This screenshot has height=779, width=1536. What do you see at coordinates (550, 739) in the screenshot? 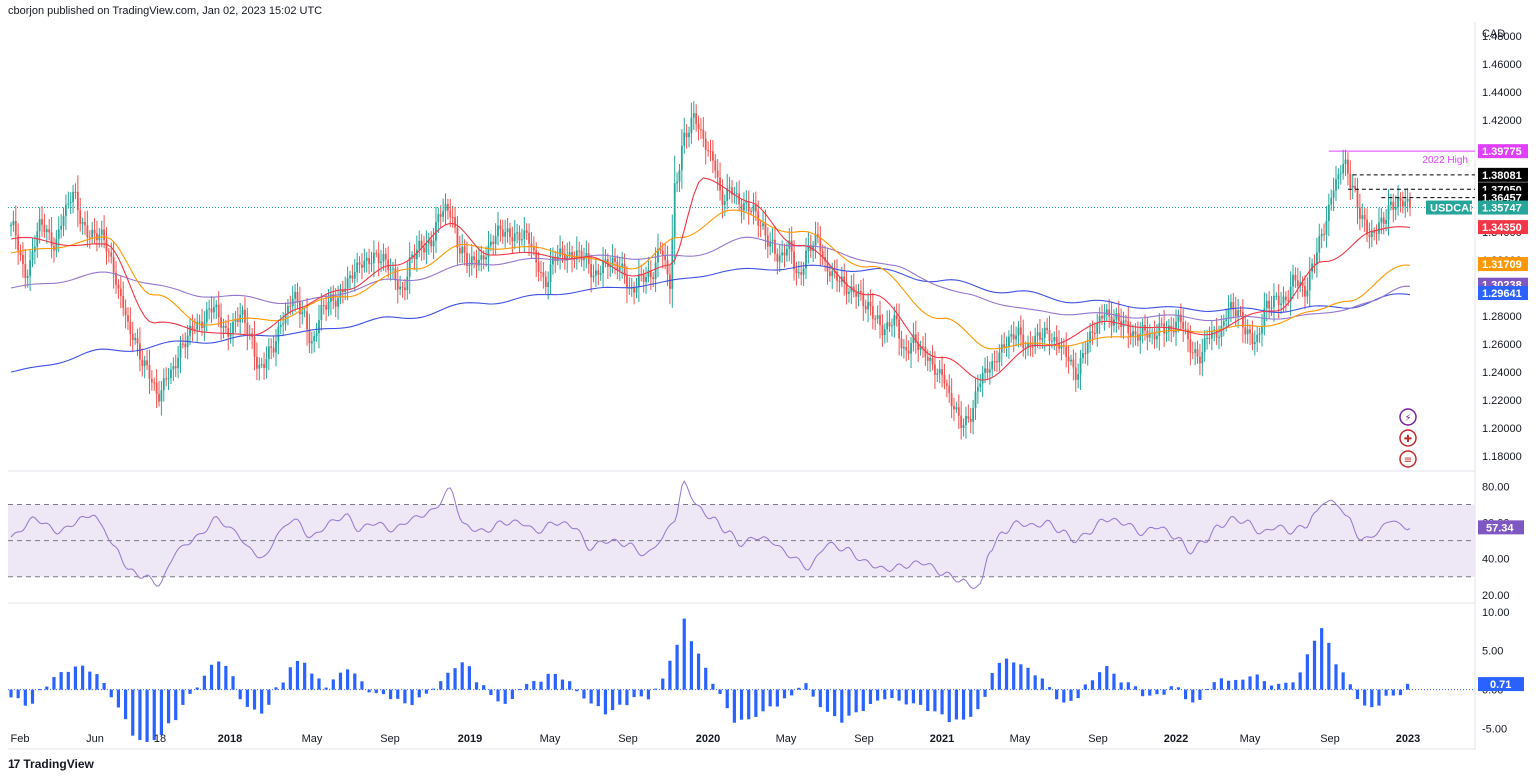
I see `time-tick-label: May` at bounding box center [550, 739].